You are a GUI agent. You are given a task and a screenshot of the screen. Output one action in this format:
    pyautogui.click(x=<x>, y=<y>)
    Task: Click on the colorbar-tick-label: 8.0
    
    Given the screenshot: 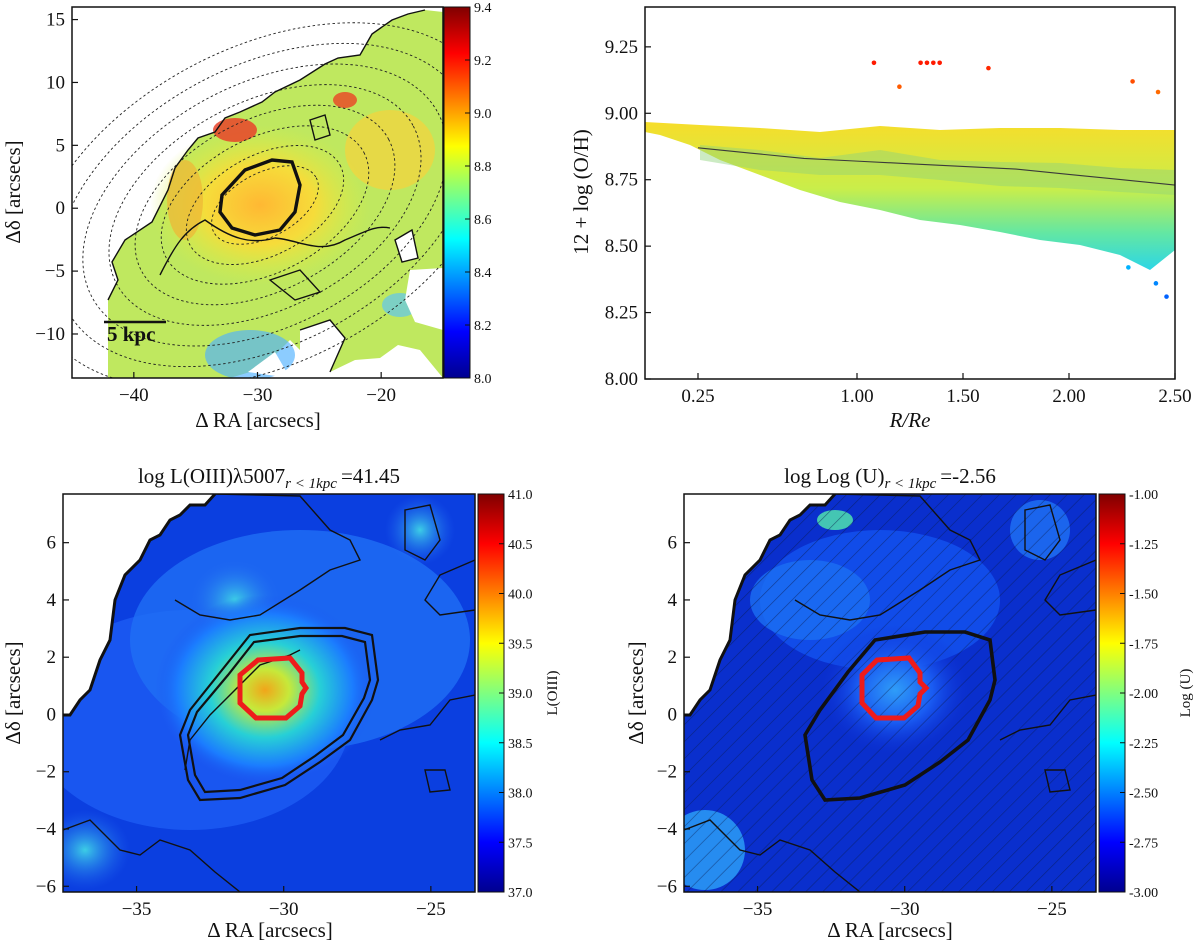 What is the action you would take?
    pyautogui.click(x=483, y=379)
    